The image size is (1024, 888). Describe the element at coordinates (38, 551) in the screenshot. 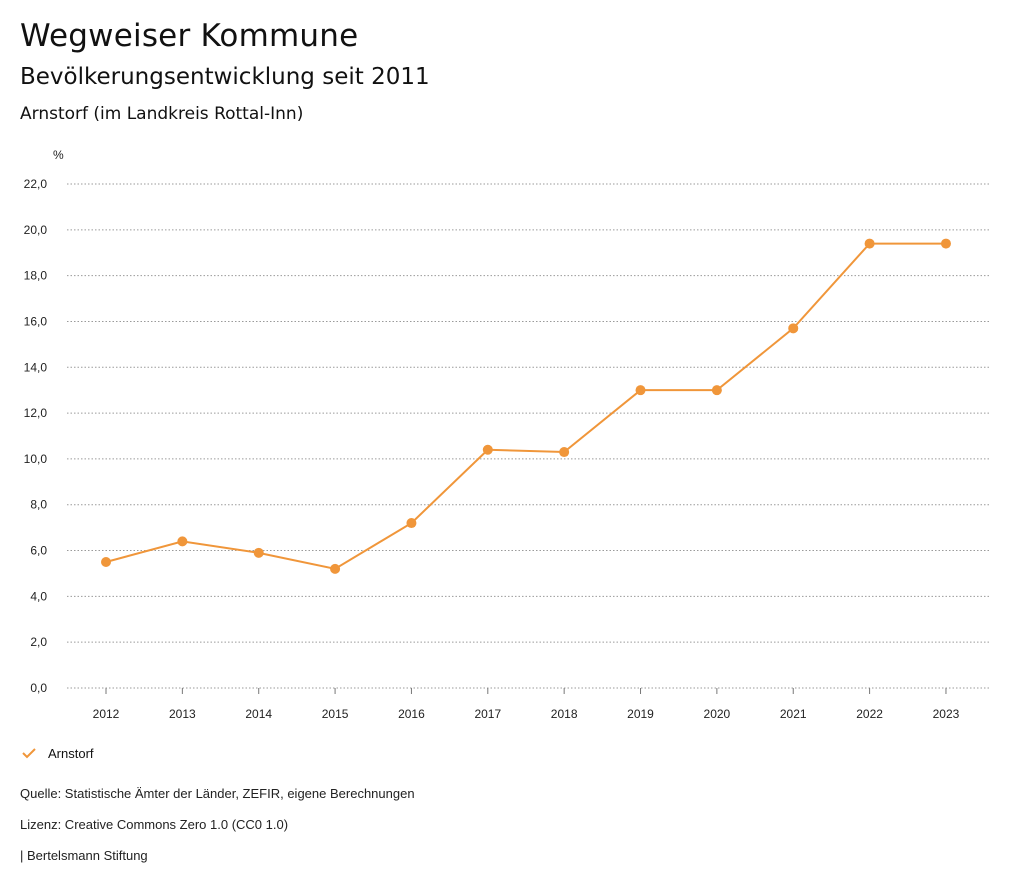

I see `y-tick-label: 6,0` at that location.